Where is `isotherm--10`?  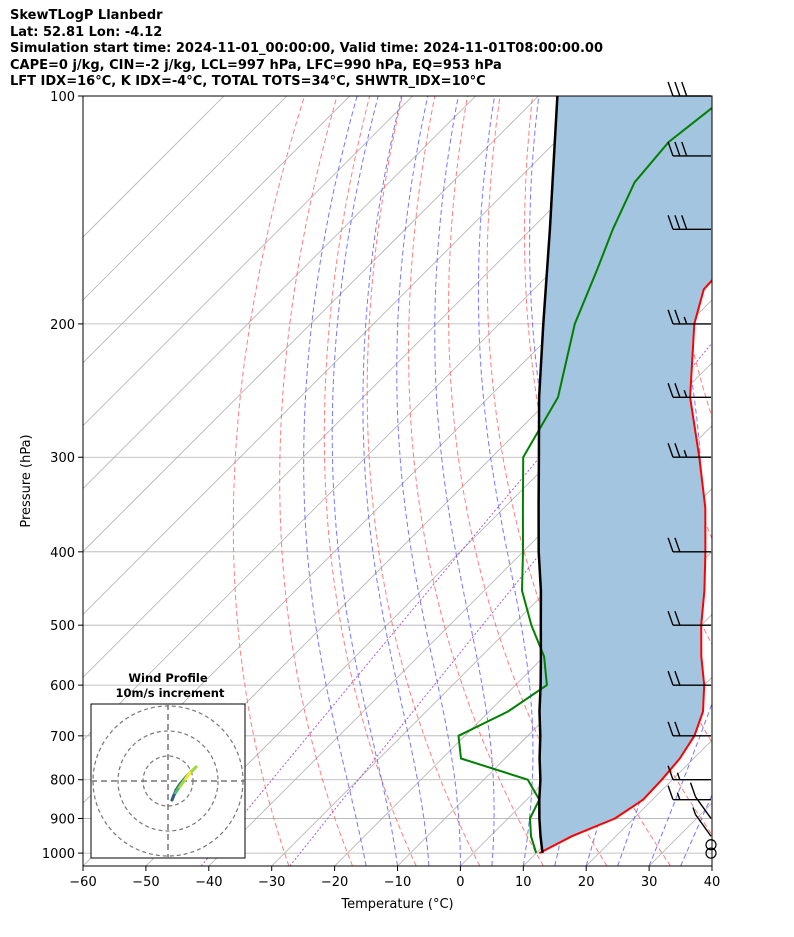 isotherm--10 is located at coordinates (554, 708).